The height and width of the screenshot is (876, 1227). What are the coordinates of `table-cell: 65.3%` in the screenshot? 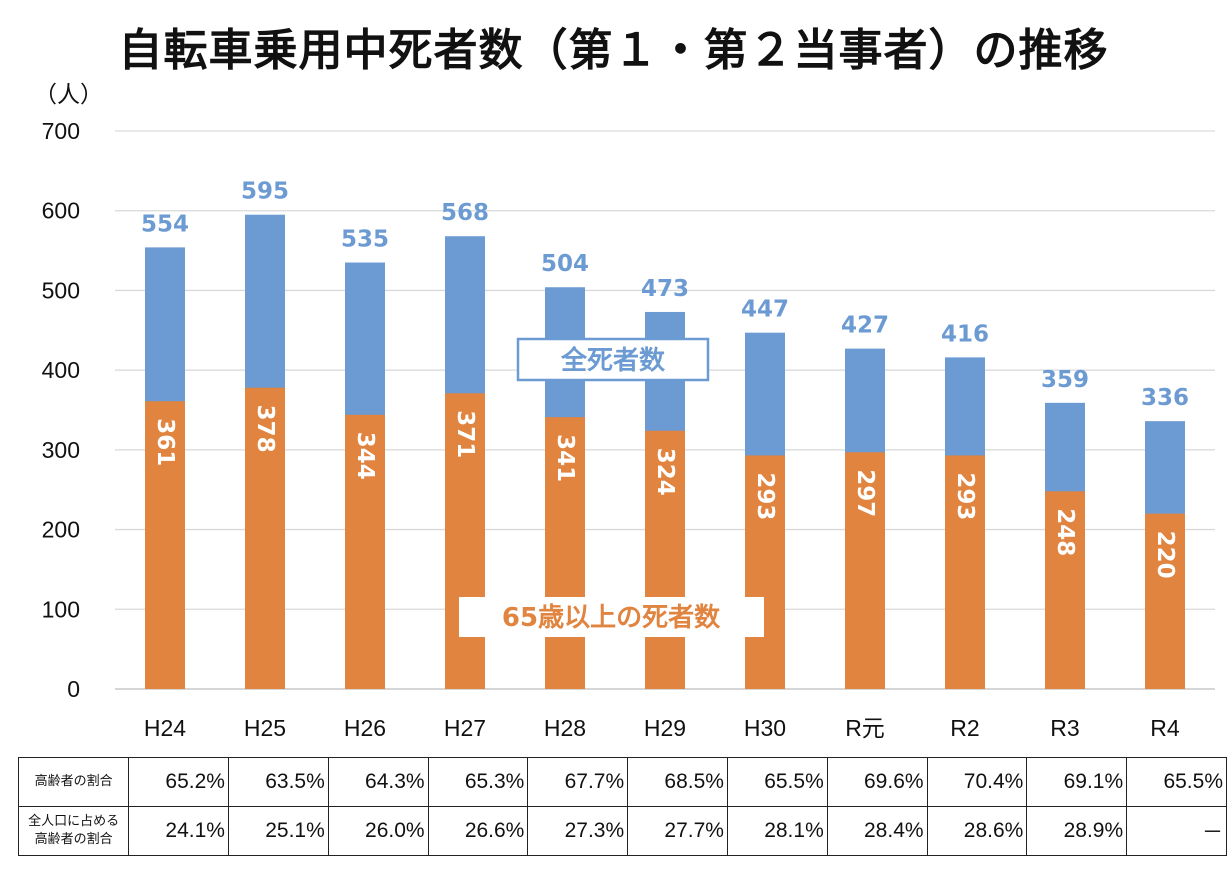 It's located at (478, 782).